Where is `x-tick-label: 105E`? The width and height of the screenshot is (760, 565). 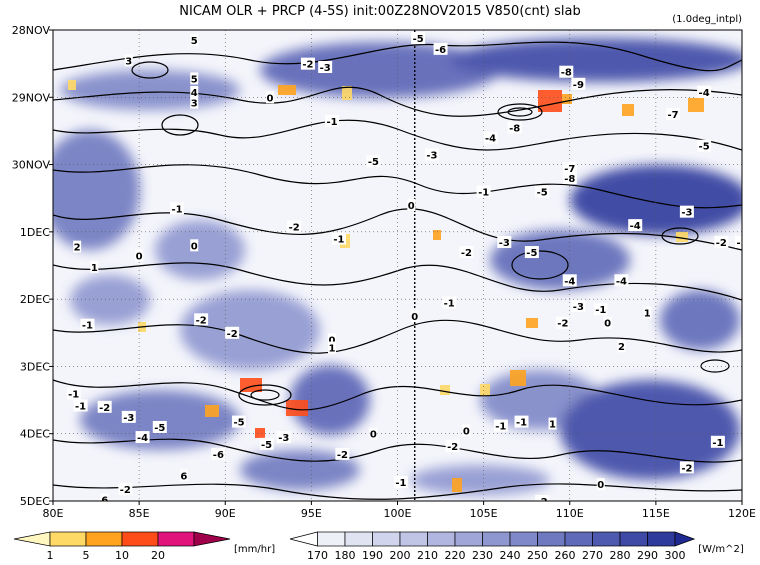
x-tick-label: 105E is located at coordinates (484, 513).